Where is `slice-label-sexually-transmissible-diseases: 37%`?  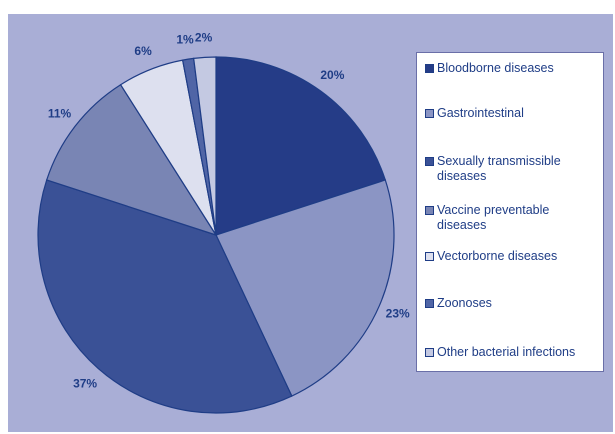
slice-label-sexually-transmissible-diseases: 37% is located at coordinates (85, 384).